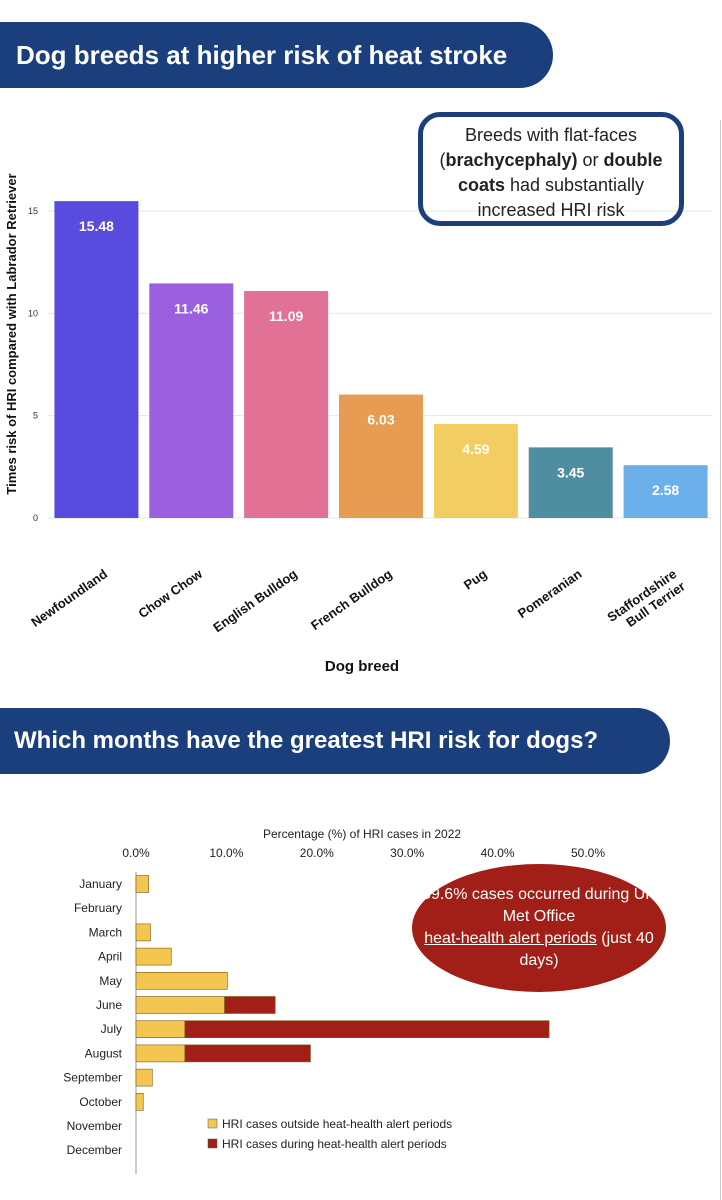  I want to click on bar-chow-chow, so click(191, 400).